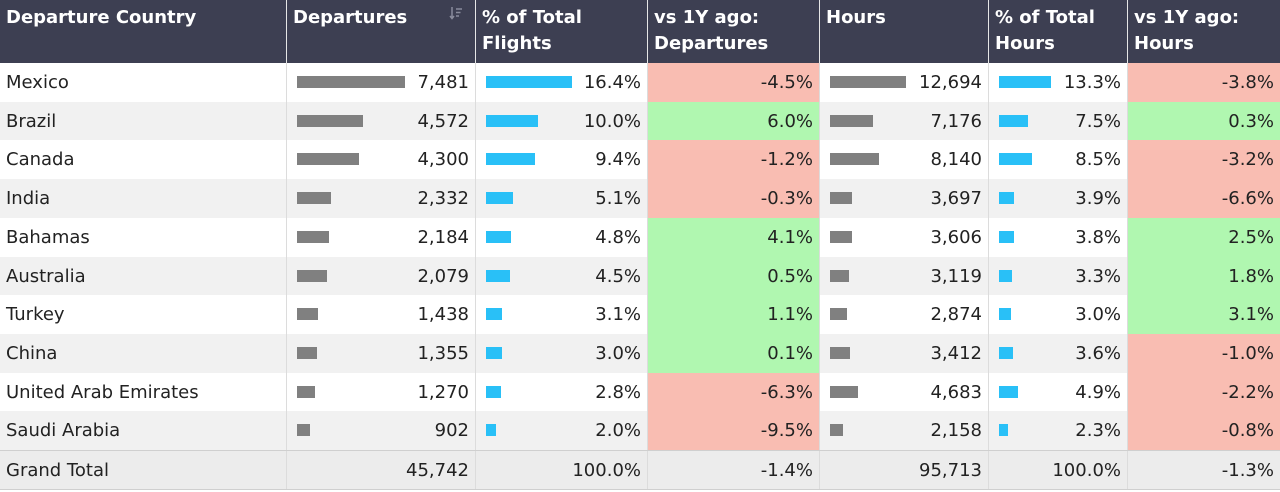 This screenshot has width=1280, height=492. I want to click on column-header-departures: Departures, so click(381, 31).